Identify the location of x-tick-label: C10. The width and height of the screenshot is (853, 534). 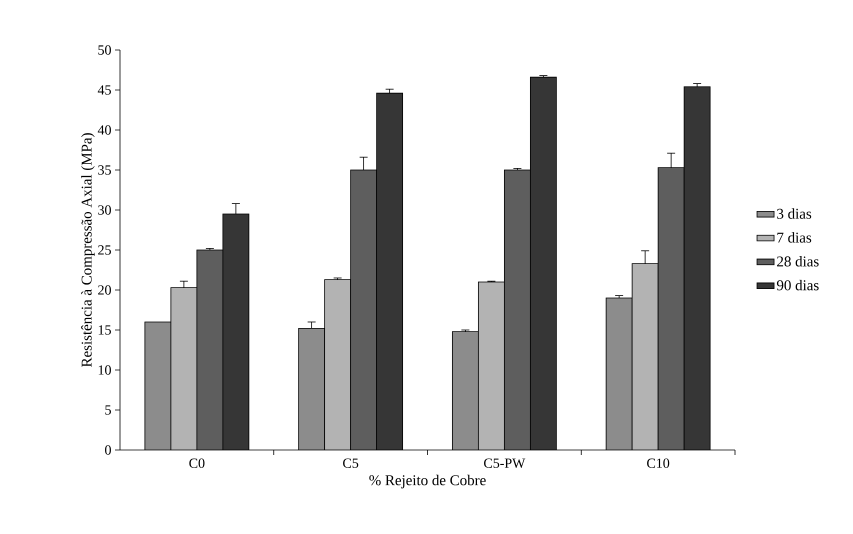
(658, 463).